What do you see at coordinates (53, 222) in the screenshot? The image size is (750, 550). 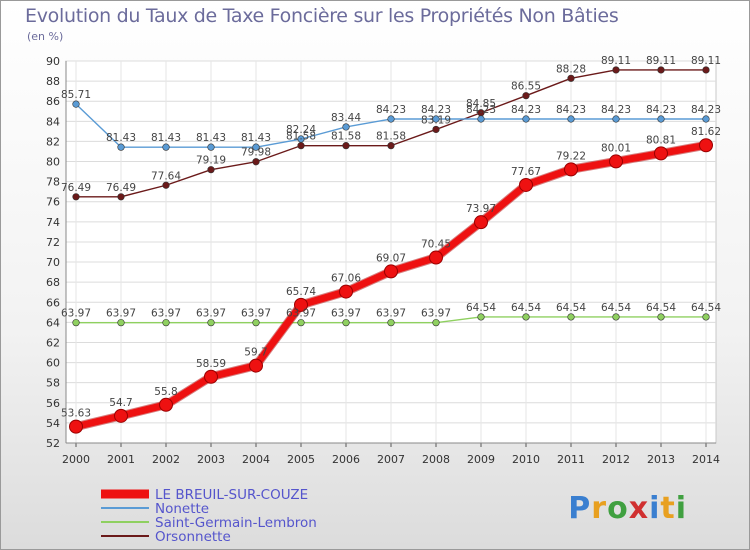 I see `y-tick-label: 74` at bounding box center [53, 222].